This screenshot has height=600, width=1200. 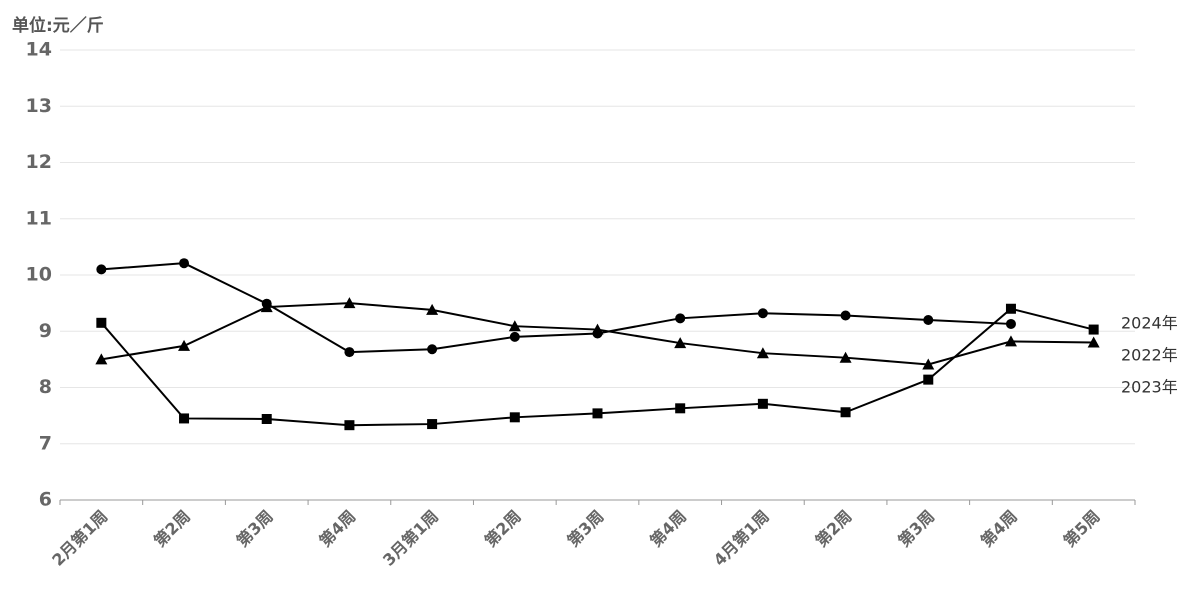 I want to click on y-tick-label: 14, so click(x=39, y=50).